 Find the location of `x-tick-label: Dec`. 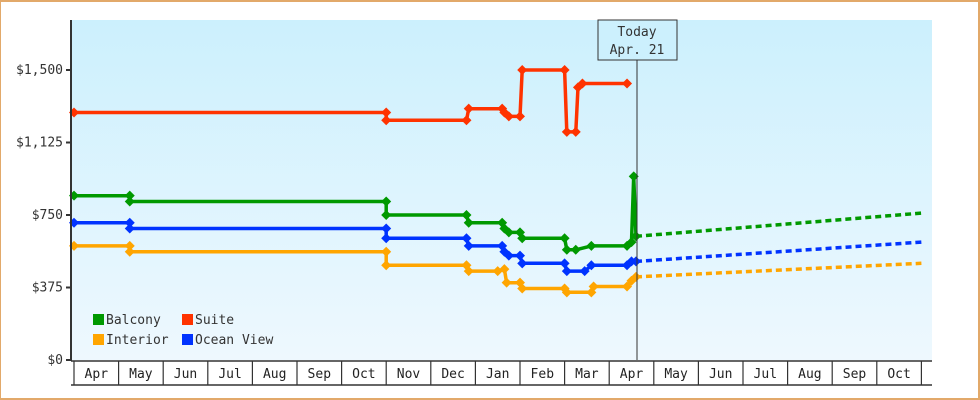

x-tick-label: Dec is located at coordinates (452, 374).